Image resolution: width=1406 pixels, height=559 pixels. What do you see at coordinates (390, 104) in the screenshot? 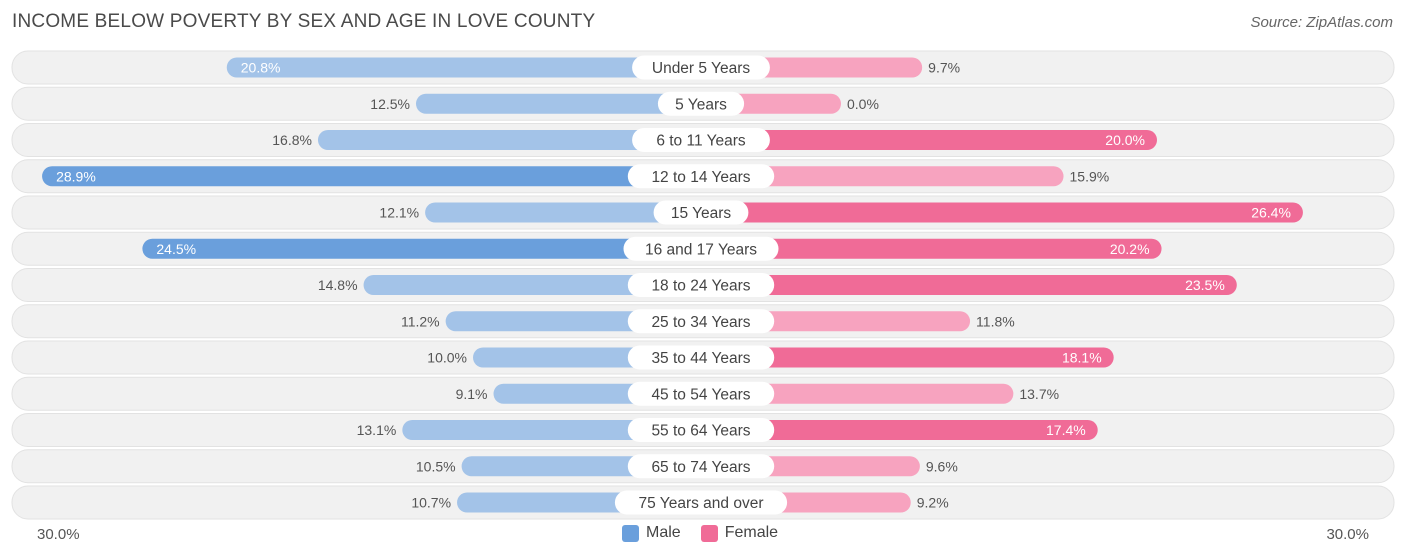
I see `male-value-label: 12.5%` at bounding box center [390, 104].